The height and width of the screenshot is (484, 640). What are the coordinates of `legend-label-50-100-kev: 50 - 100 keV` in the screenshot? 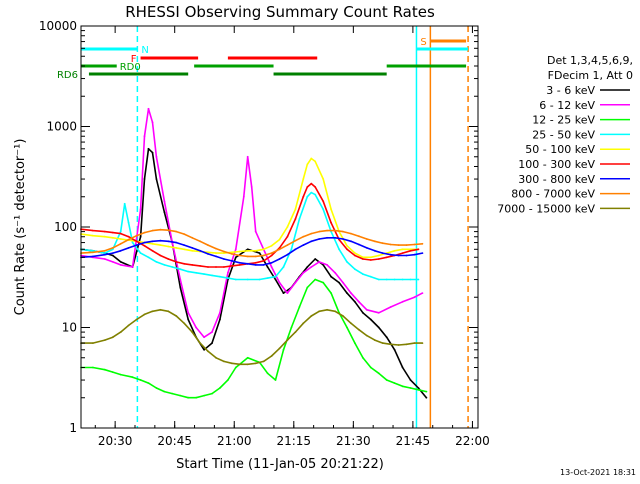 It's located at (560, 149).